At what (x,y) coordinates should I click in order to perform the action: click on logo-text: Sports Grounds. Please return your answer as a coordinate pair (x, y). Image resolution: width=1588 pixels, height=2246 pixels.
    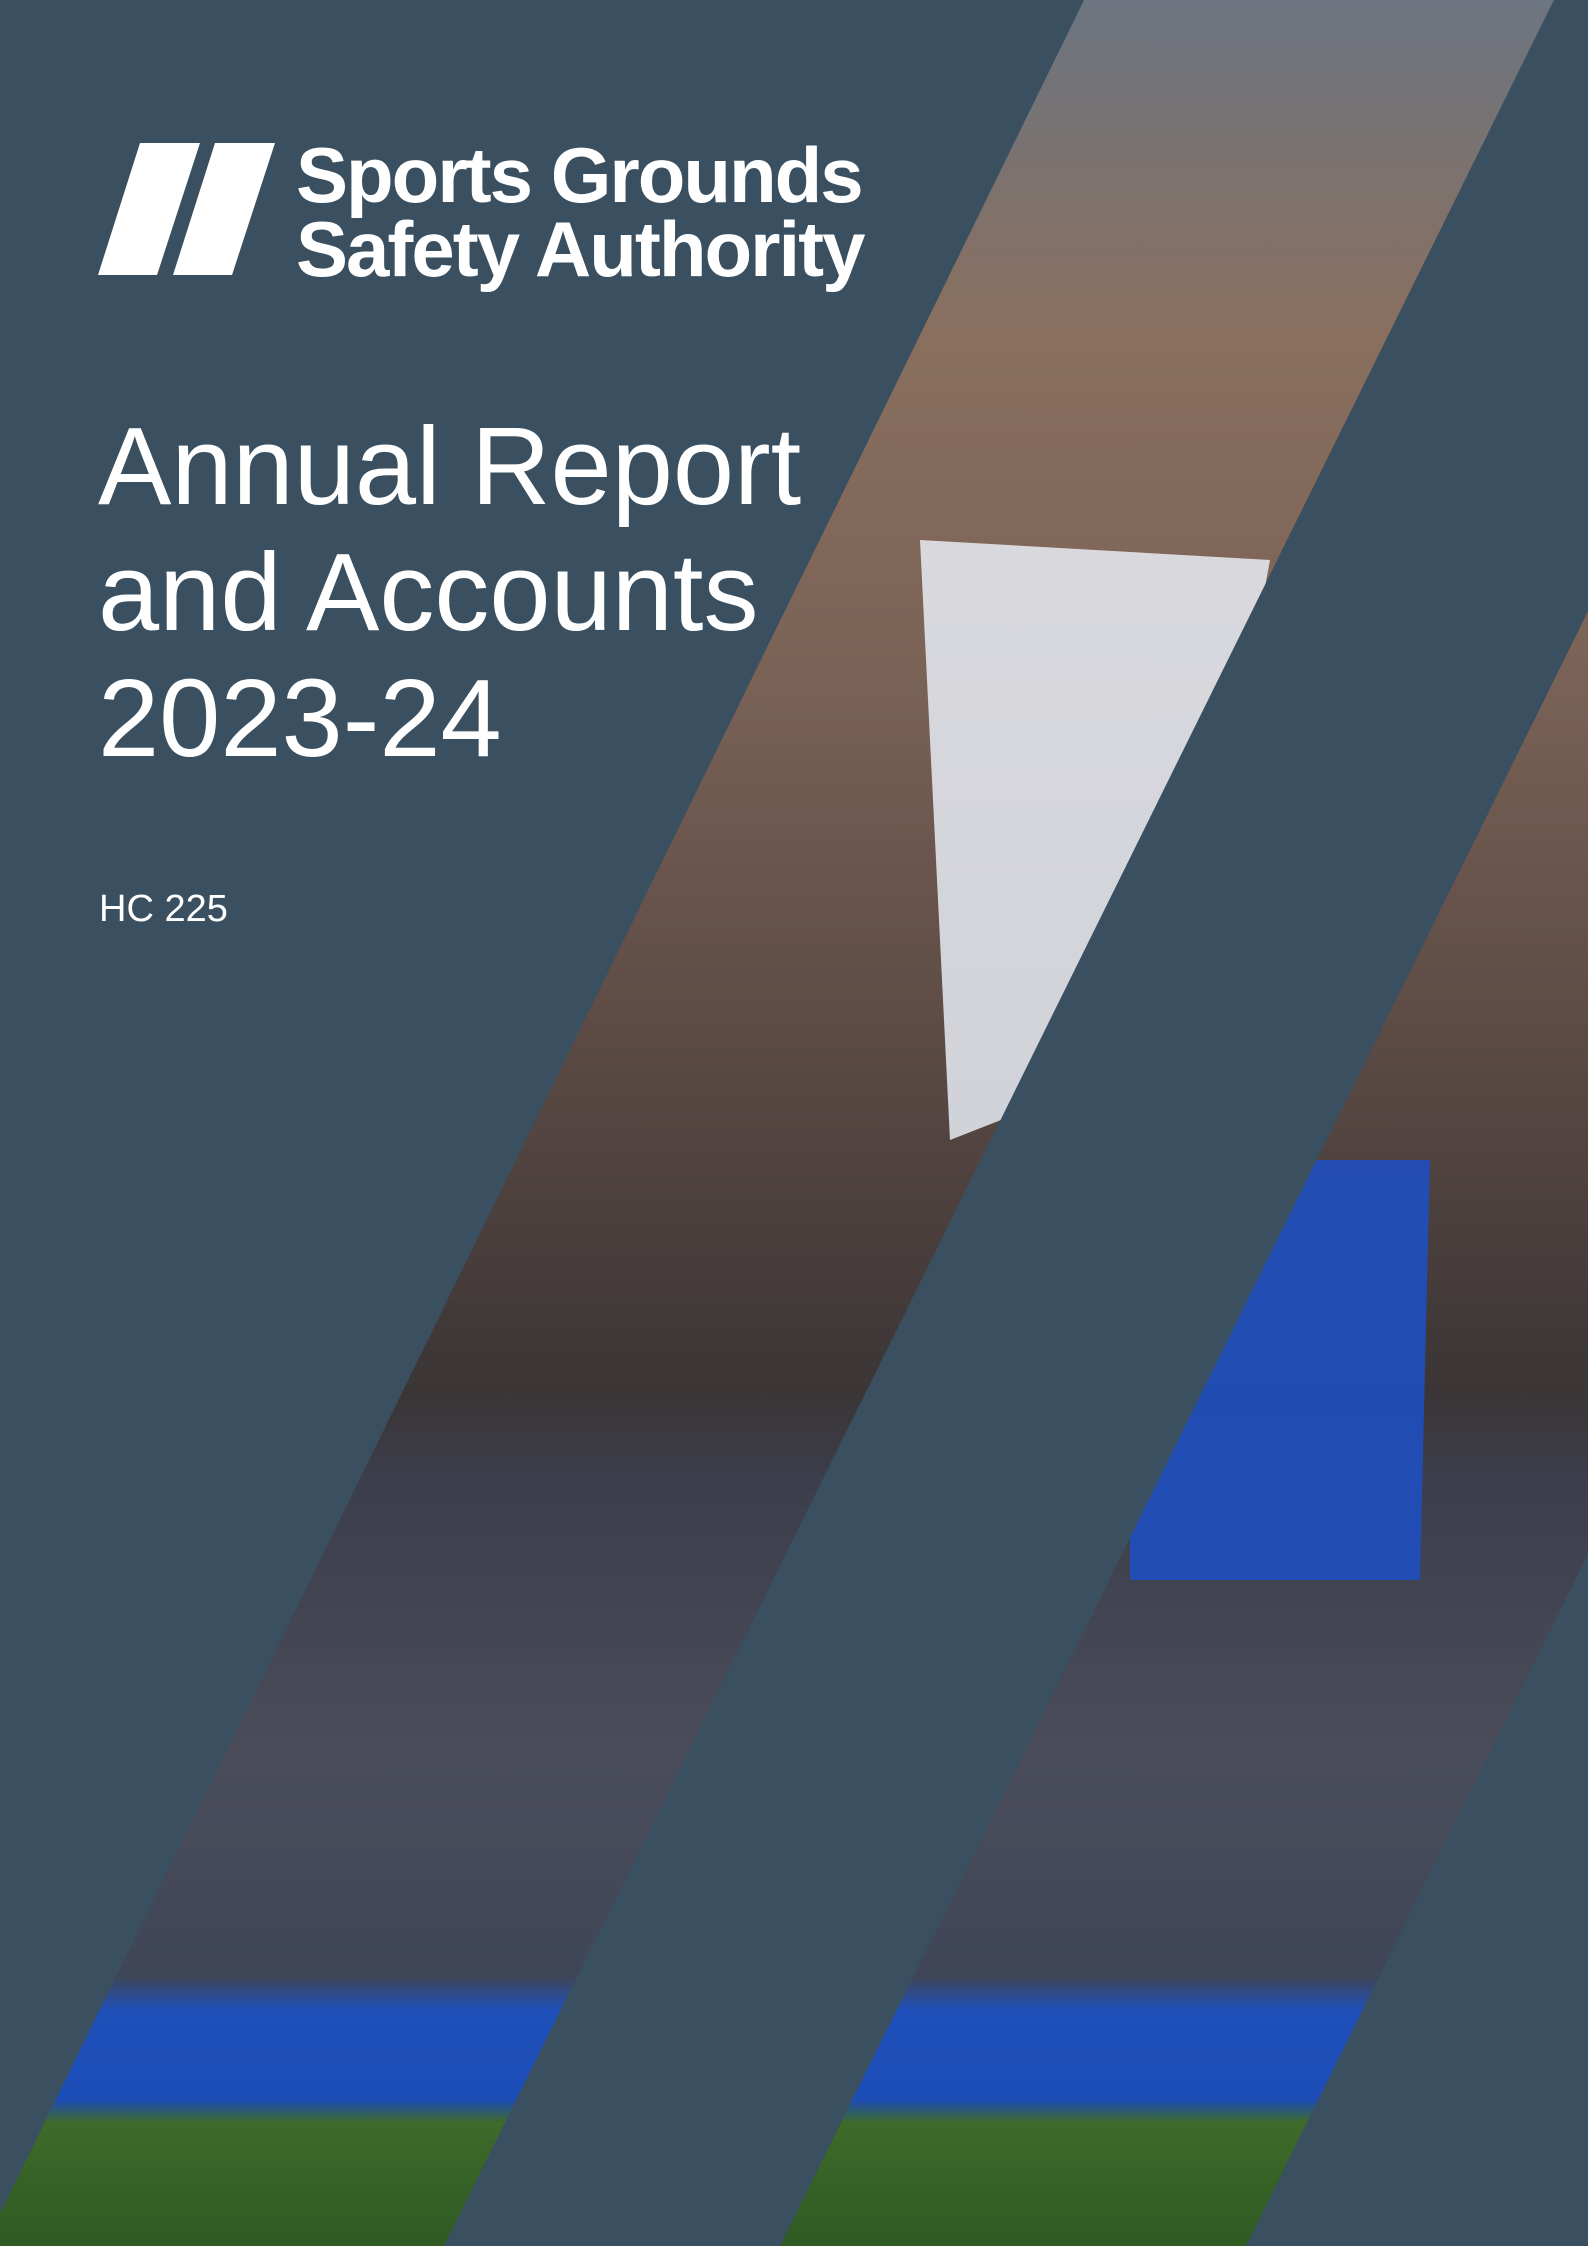
    Looking at the image, I should click on (579, 175).